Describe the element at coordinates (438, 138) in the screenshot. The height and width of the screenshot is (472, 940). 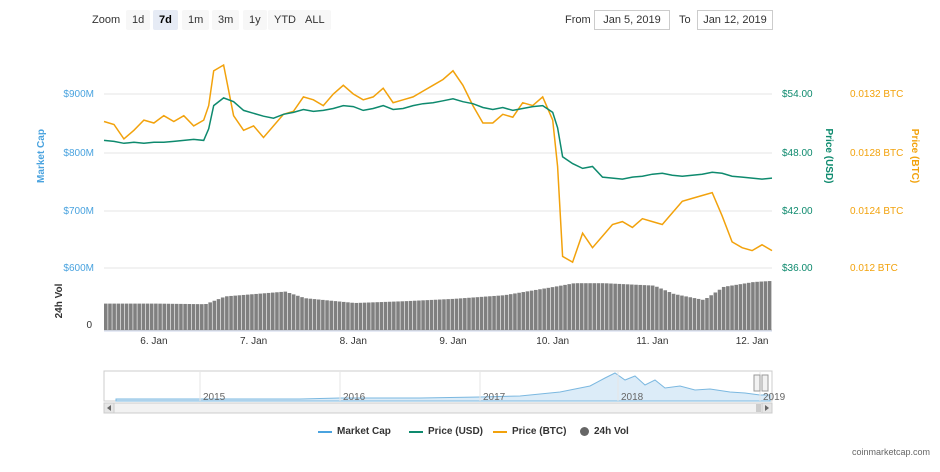
I see `price-usd-line` at that location.